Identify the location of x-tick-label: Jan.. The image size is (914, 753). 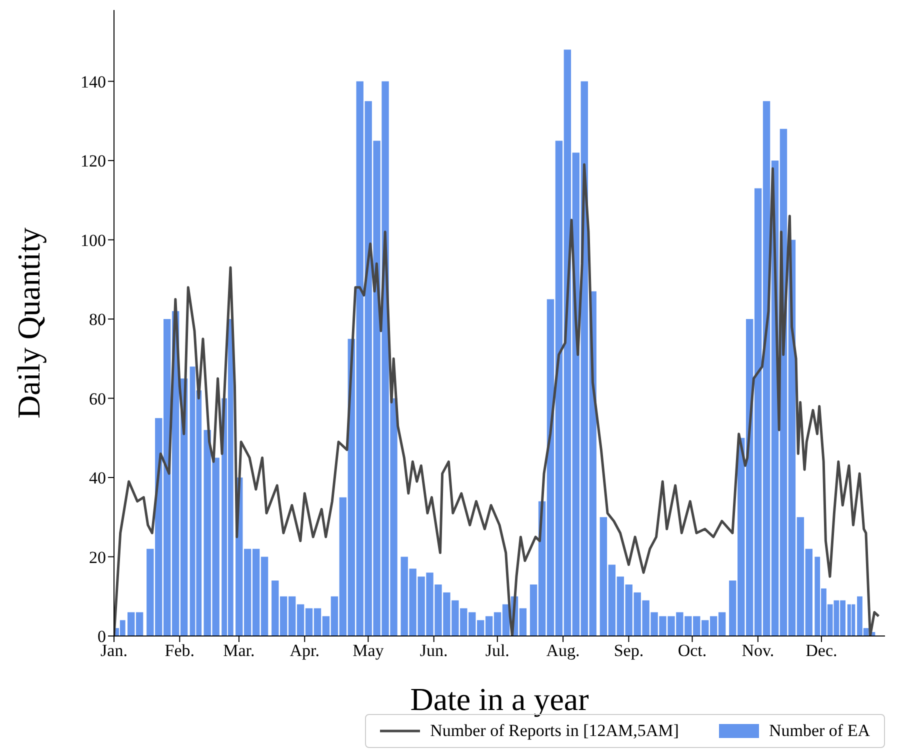
(114, 650).